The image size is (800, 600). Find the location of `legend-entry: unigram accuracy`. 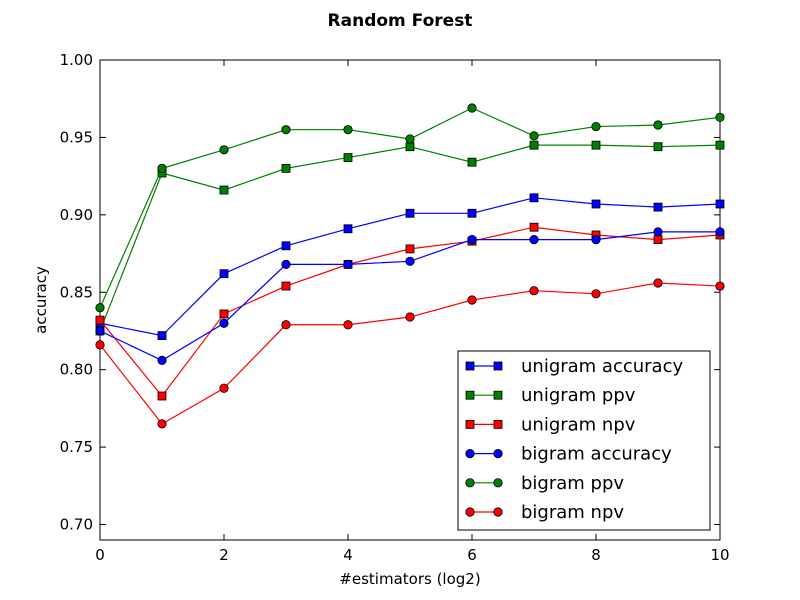

legend-entry: unigram accuracy is located at coordinates (574, 366).